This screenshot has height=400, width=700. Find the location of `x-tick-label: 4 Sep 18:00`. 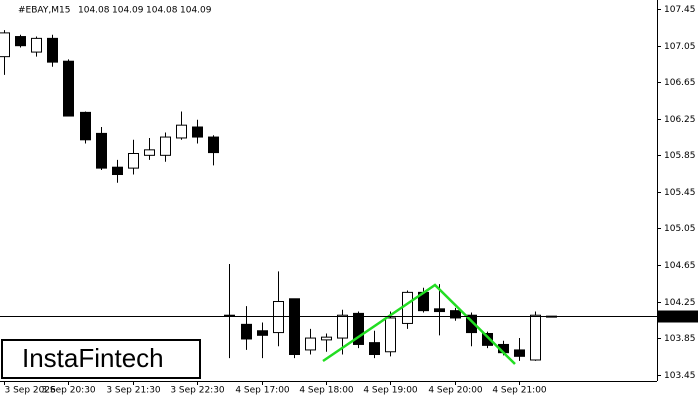

x-tick-label: 4 Sep 18:00 is located at coordinates (326, 391).